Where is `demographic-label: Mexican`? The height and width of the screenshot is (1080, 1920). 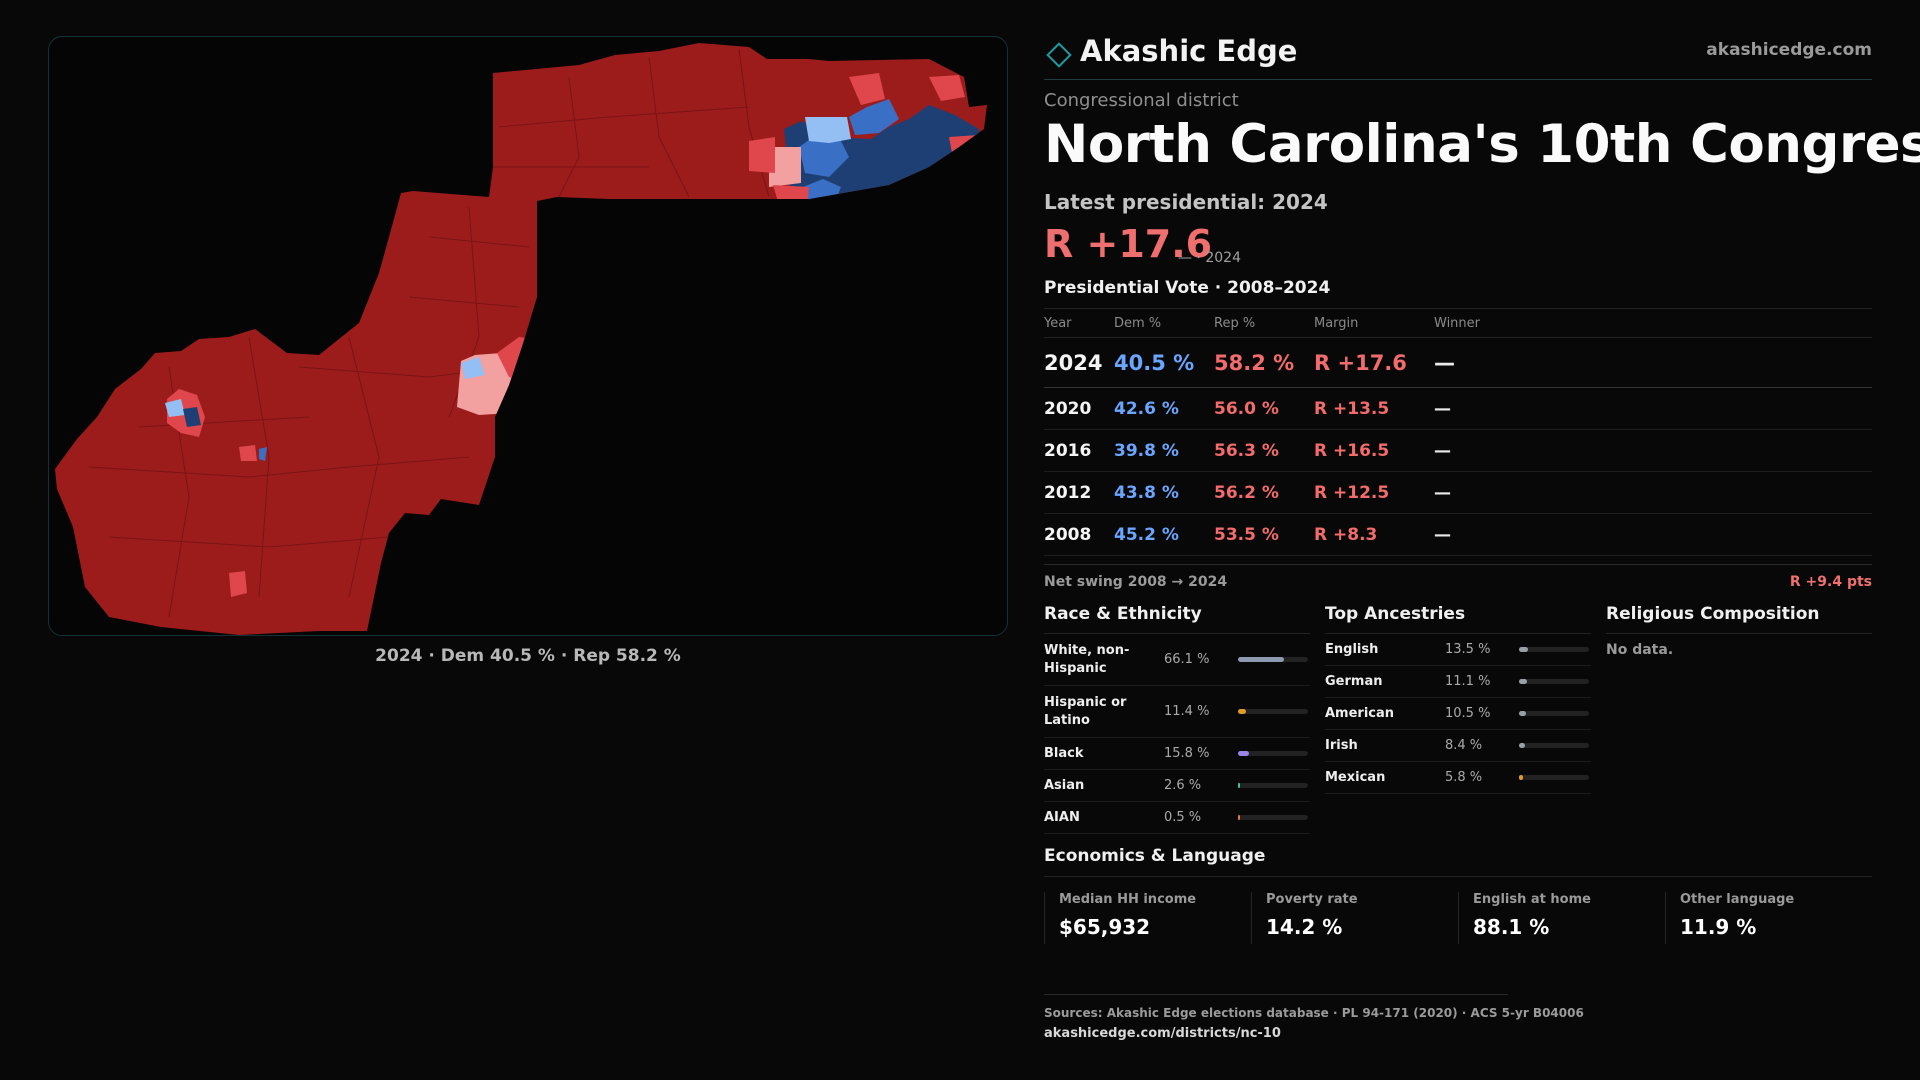 demographic-label: Mexican is located at coordinates (1385, 778).